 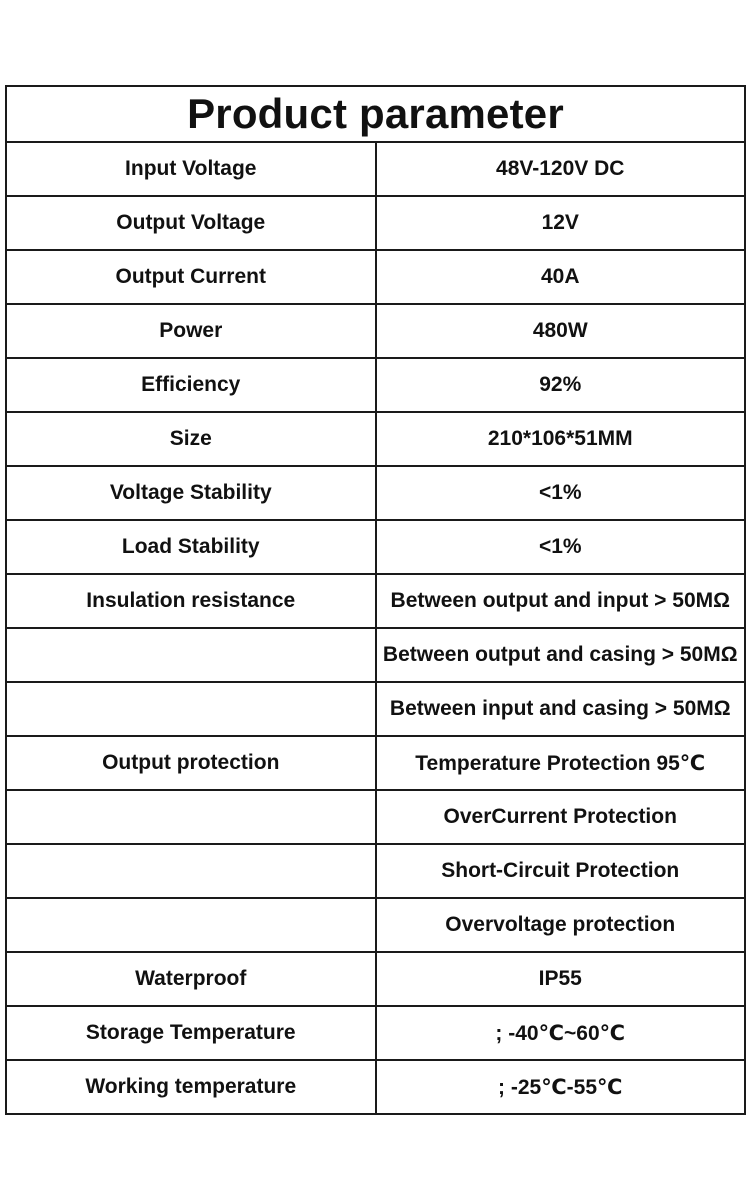 What do you see at coordinates (560, 979) in the screenshot?
I see `row-value: IP55` at bounding box center [560, 979].